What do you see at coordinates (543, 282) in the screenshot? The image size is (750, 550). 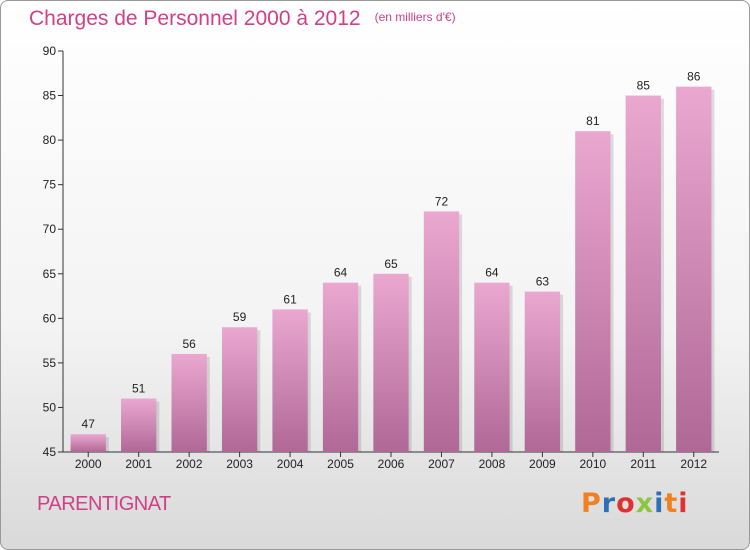 I see `bar-value-label: 63` at bounding box center [543, 282].